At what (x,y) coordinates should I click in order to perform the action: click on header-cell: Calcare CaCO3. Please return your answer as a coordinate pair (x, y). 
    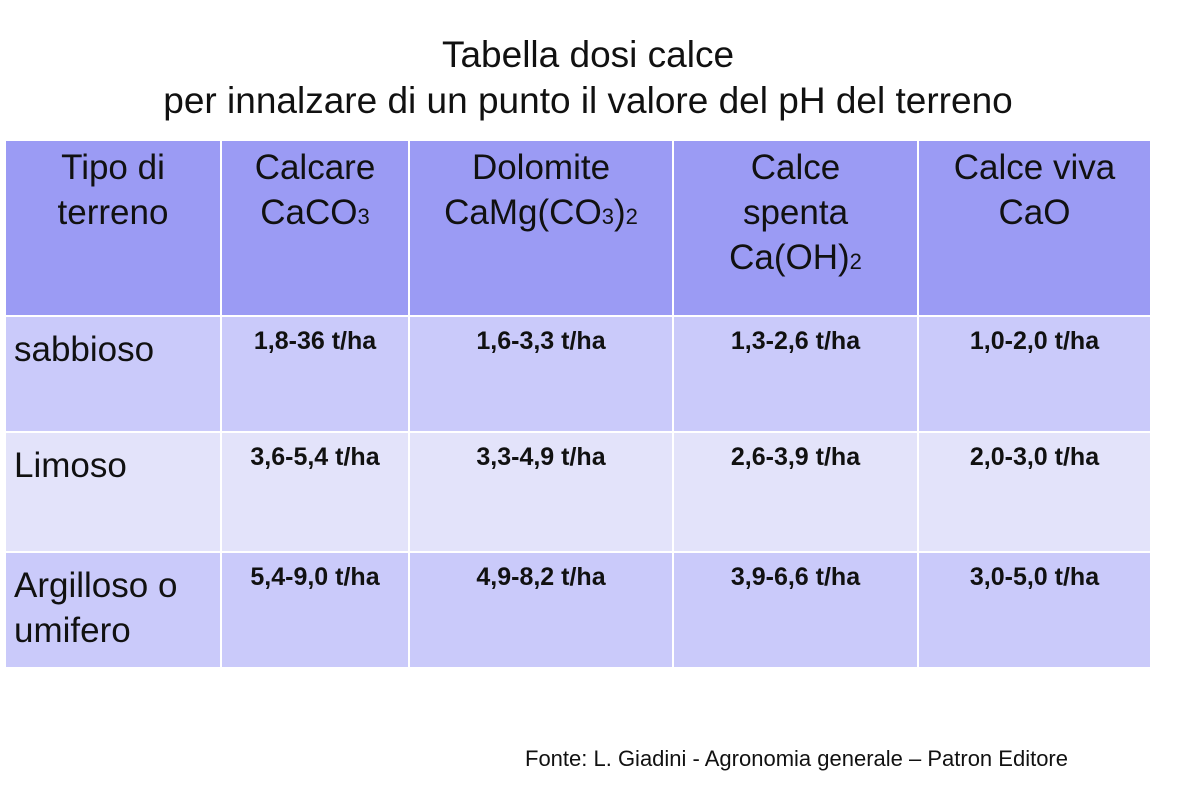
    Looking at the image, I should click on (315, 228).